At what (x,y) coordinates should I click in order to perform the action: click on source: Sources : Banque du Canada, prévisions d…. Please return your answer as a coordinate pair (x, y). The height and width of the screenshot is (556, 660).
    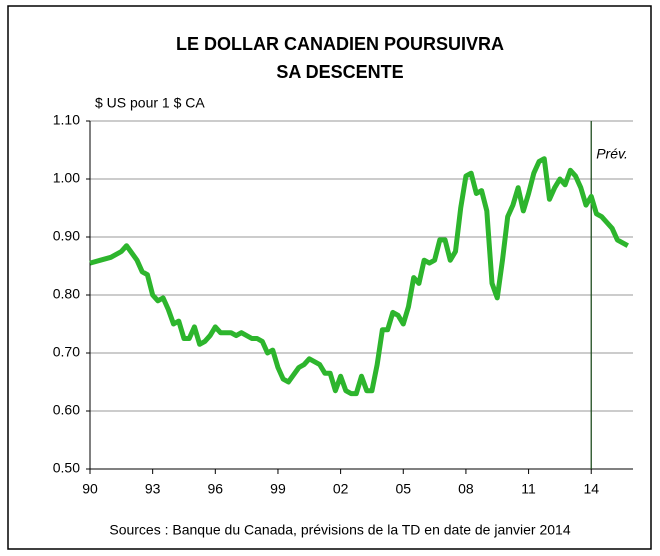
    Looking at the image, I should click on (339, 530).